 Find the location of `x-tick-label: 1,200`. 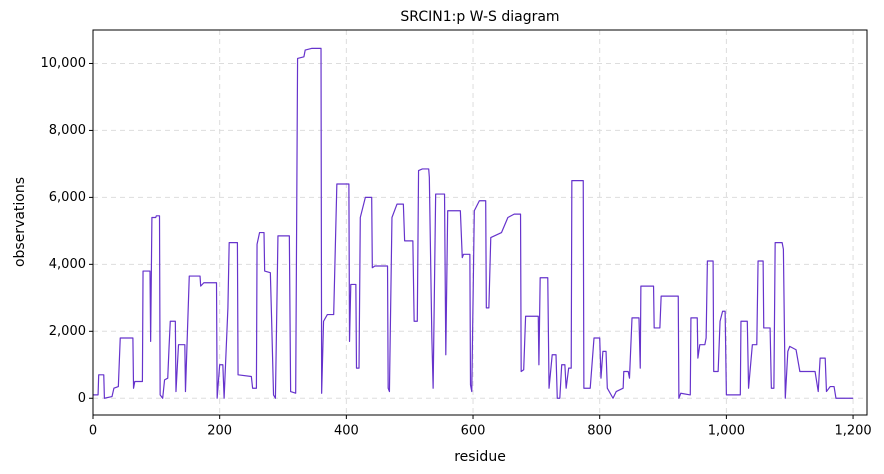

x-tick-label: 1,200 is located at coordinates (852, 431).